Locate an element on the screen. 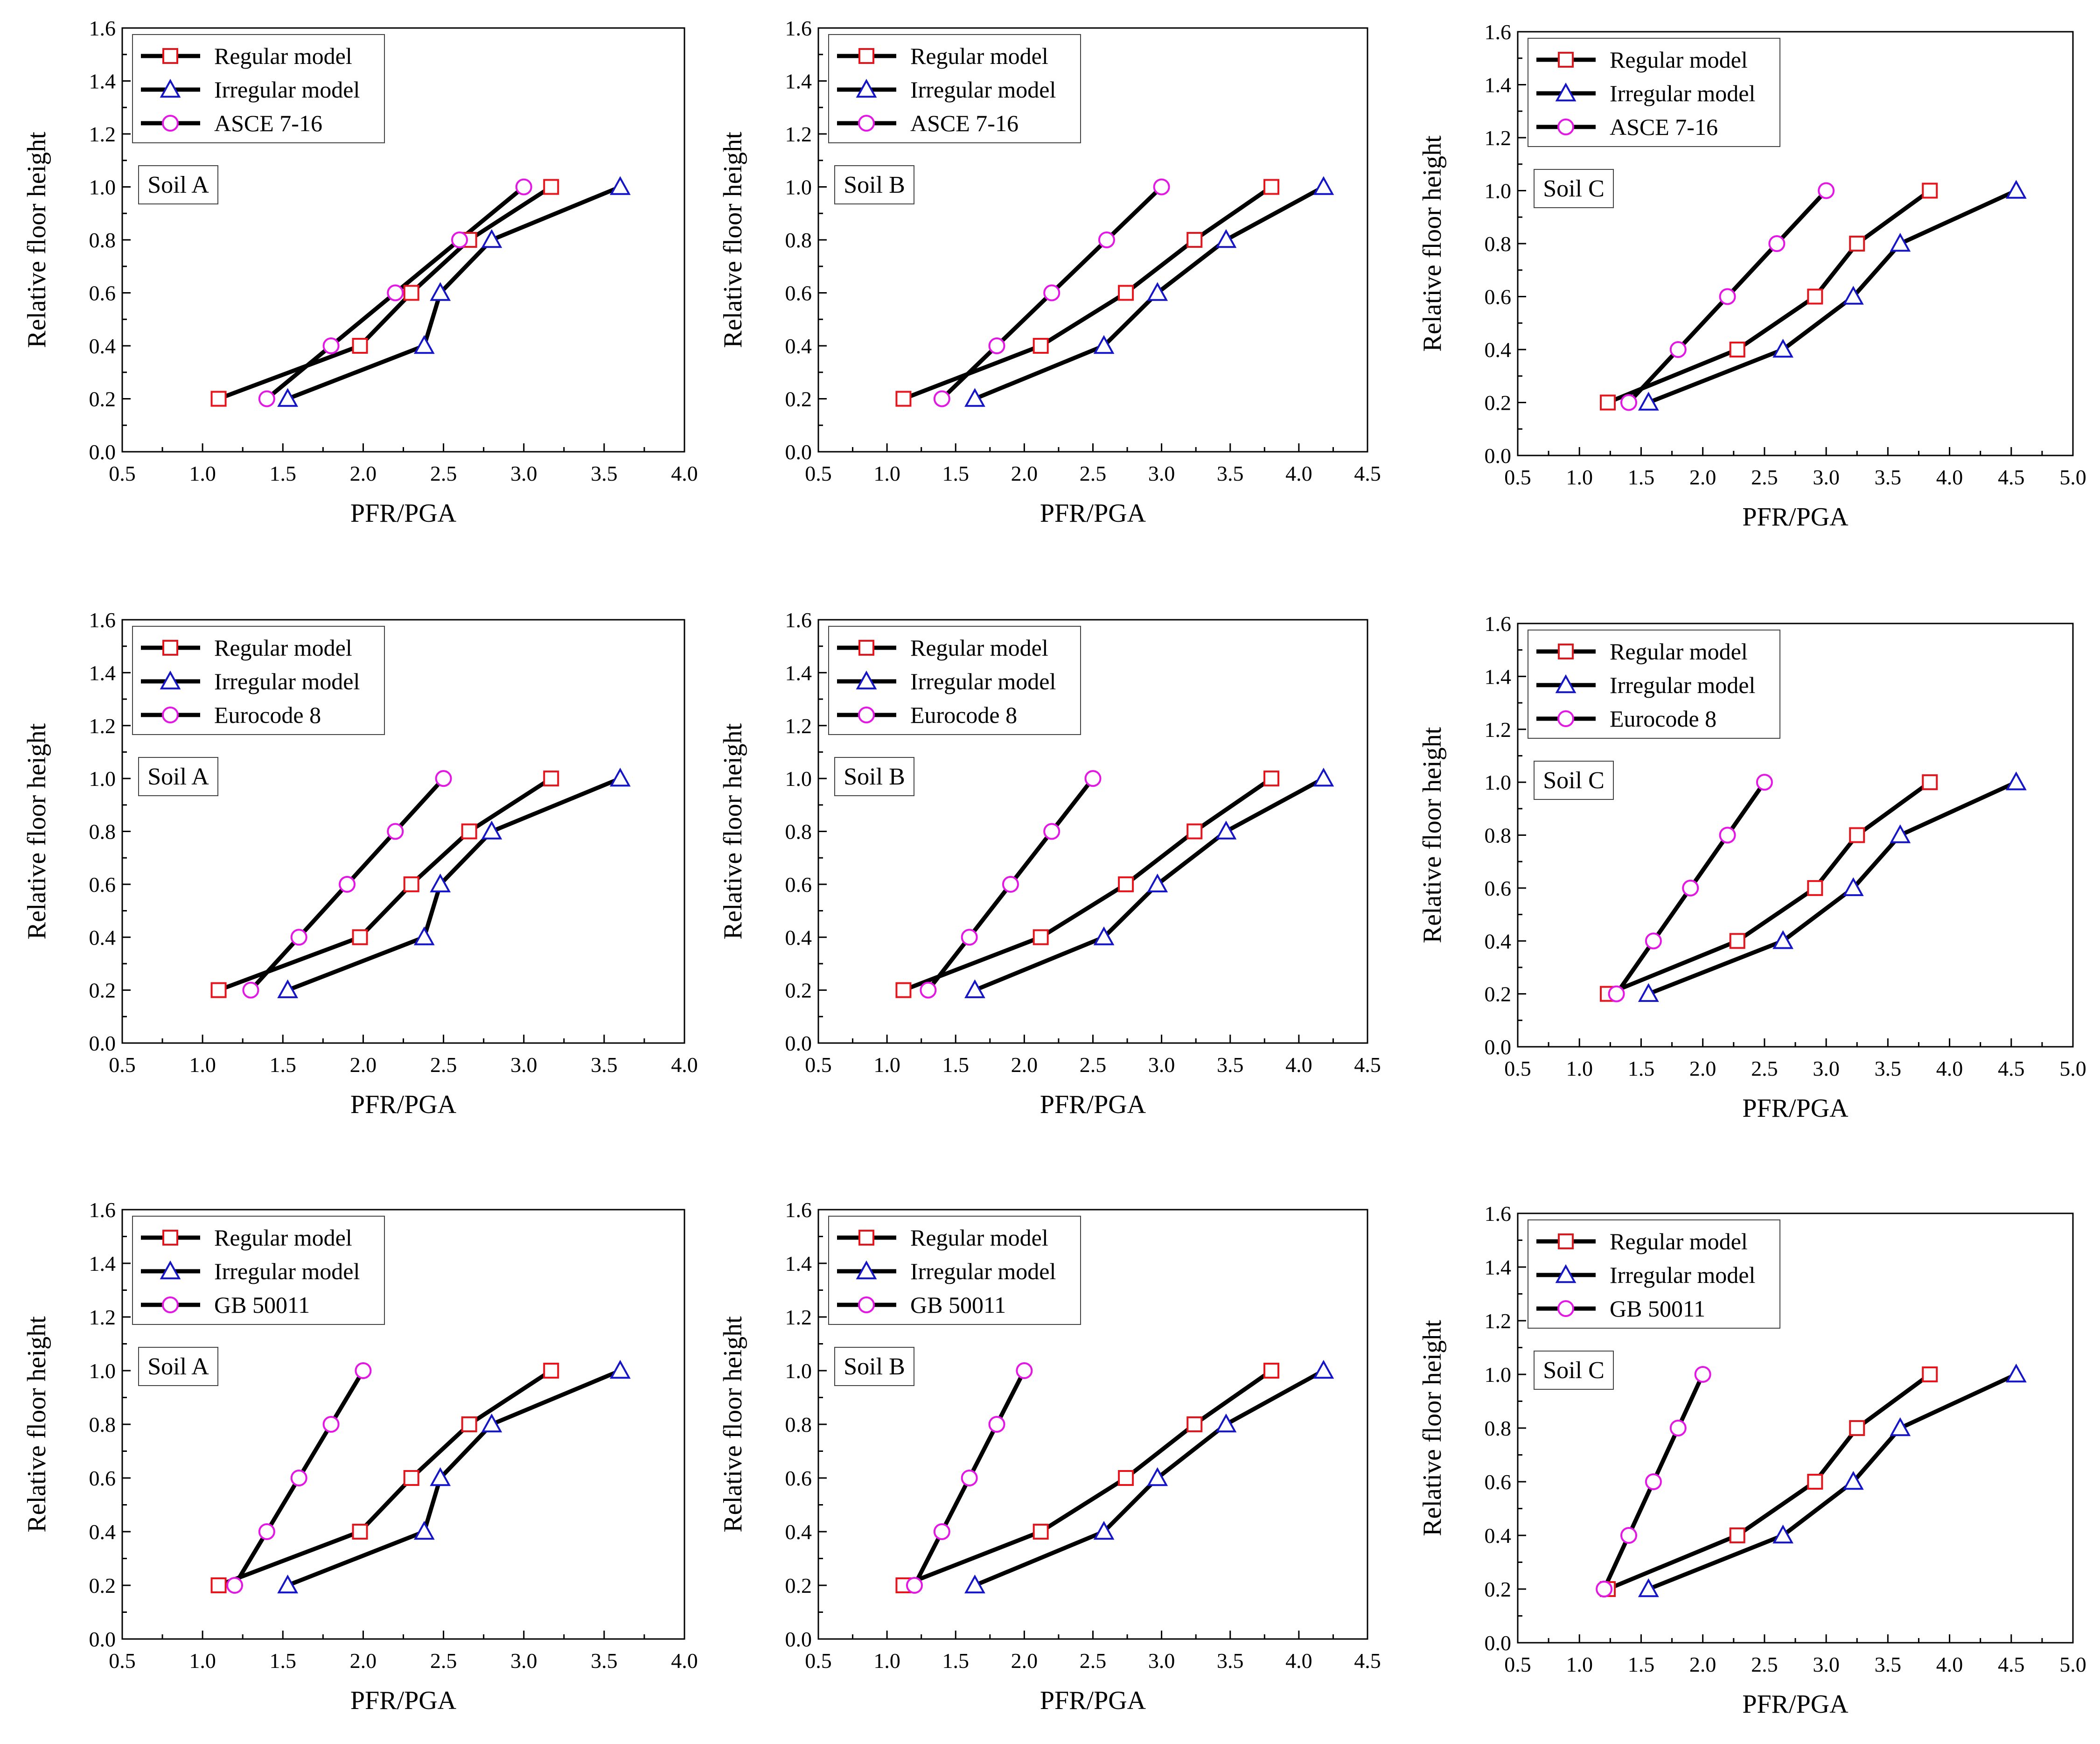 This screenshot has width=2100, height=1744. legend-label-regular: Regular model is located at coordinates (1679, 60).